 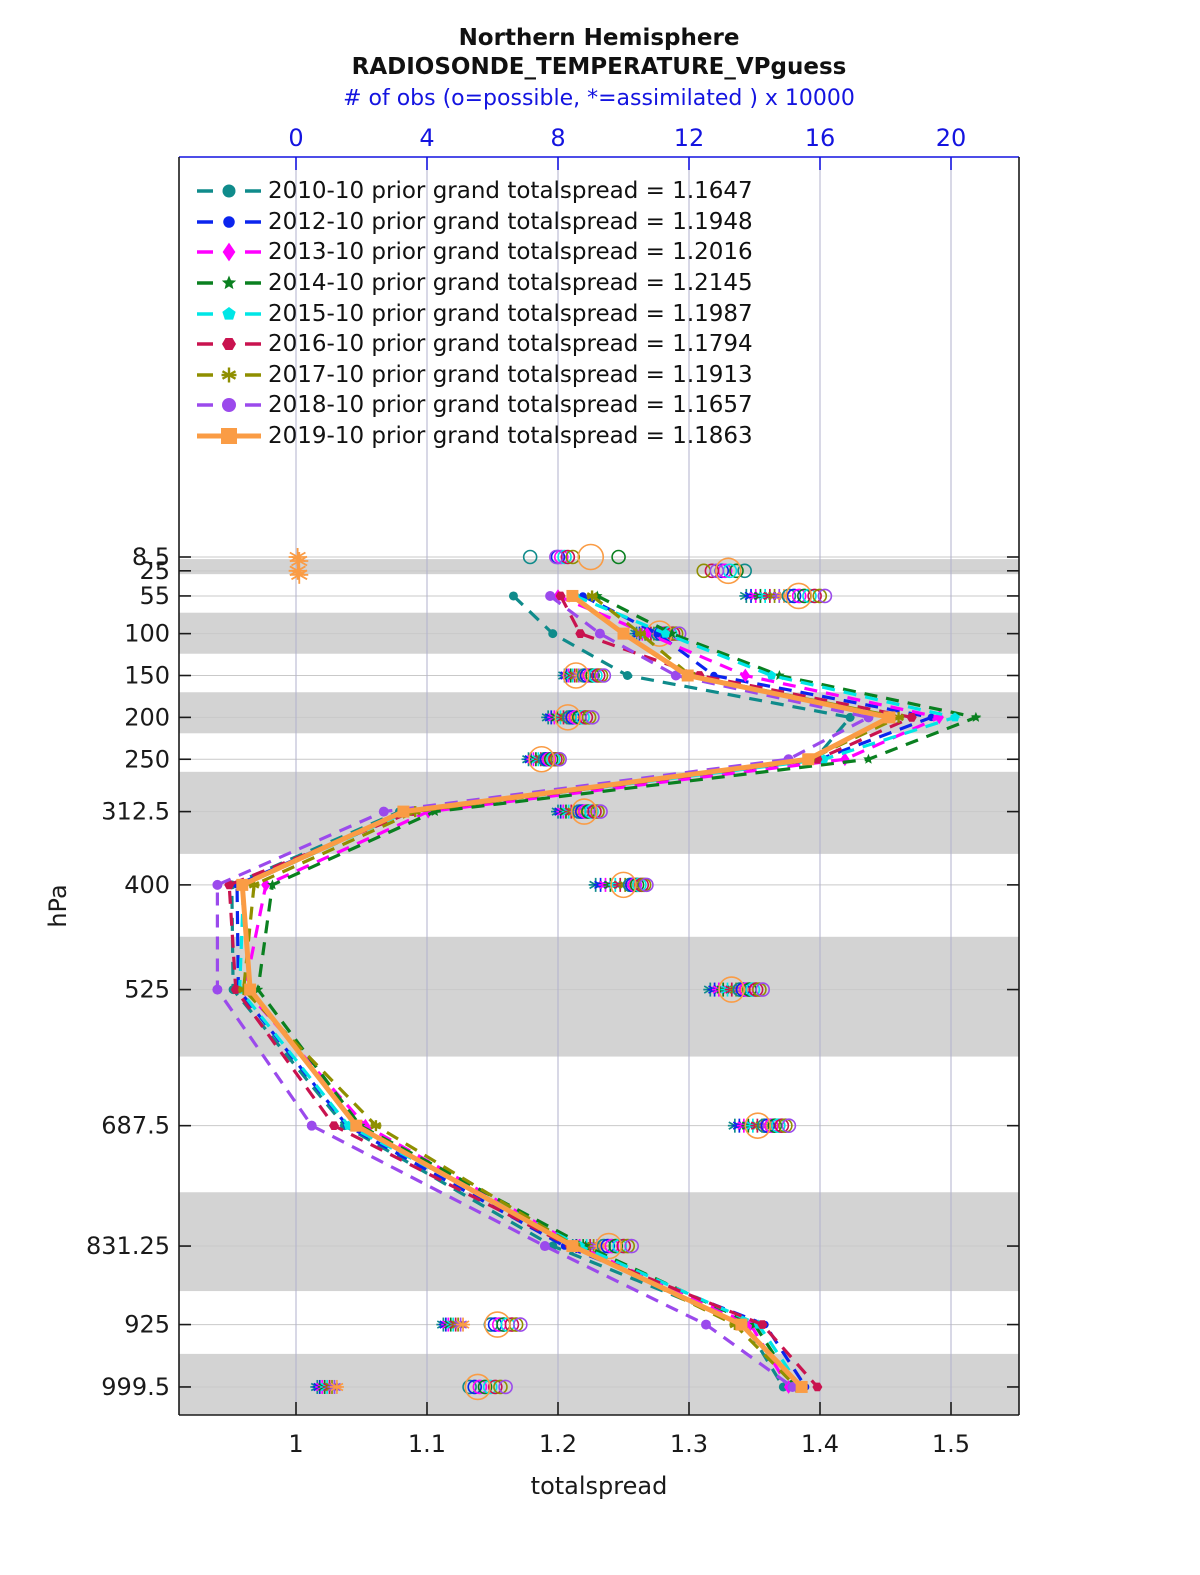 What do you see at coordinates (474, 344) in the screenshot?
I see `legend-item-2016-10: 2016-10 prior grand totalspread = 1.1794` at bounding box center [474, 344].